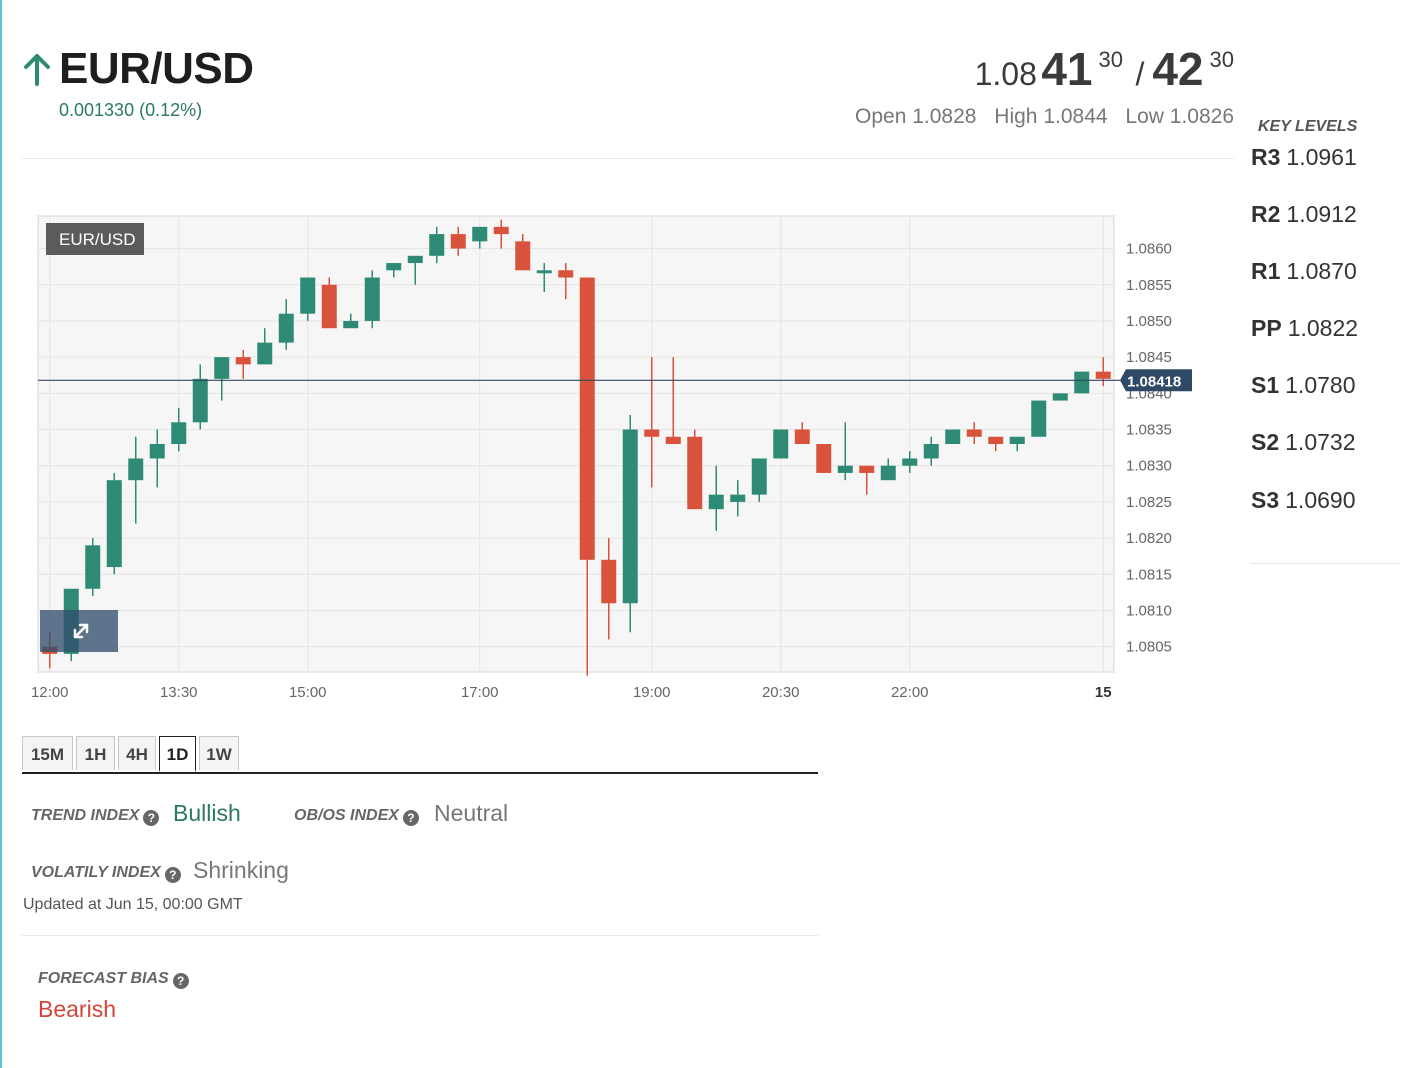  Describe the element at coordinates (1149, 321) in the screenshot. I see `y-tick-label: 1.0850` at that location.